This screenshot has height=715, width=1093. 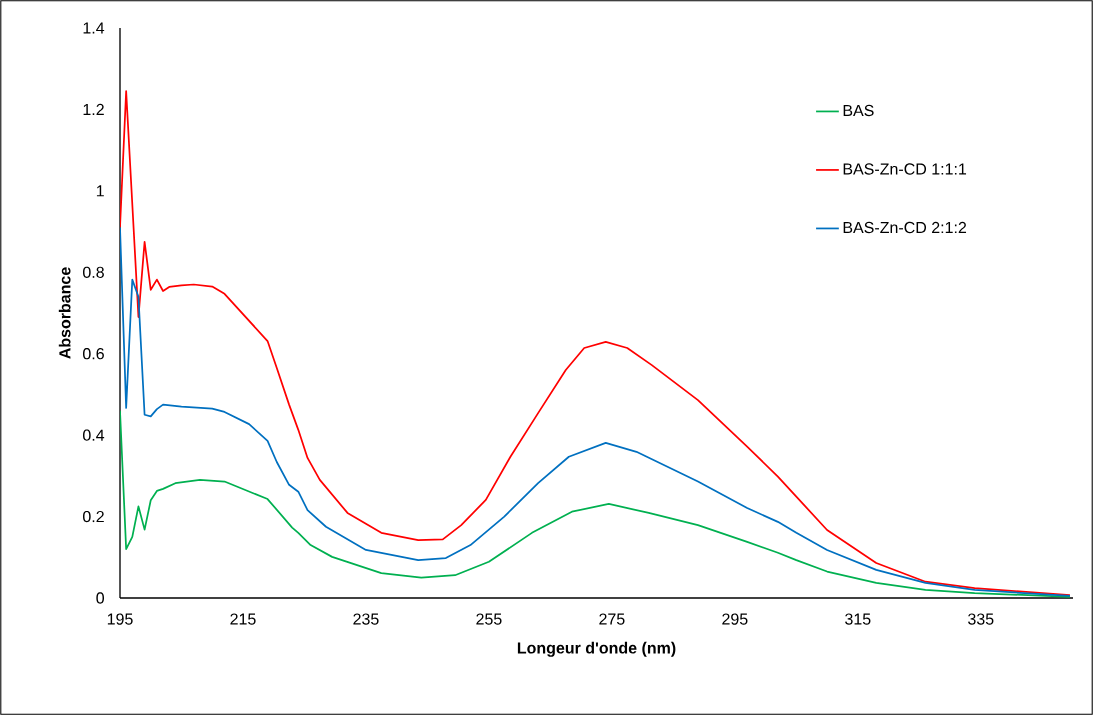 I want to click on y-tick-label: 0, so click(x=100, y=598).